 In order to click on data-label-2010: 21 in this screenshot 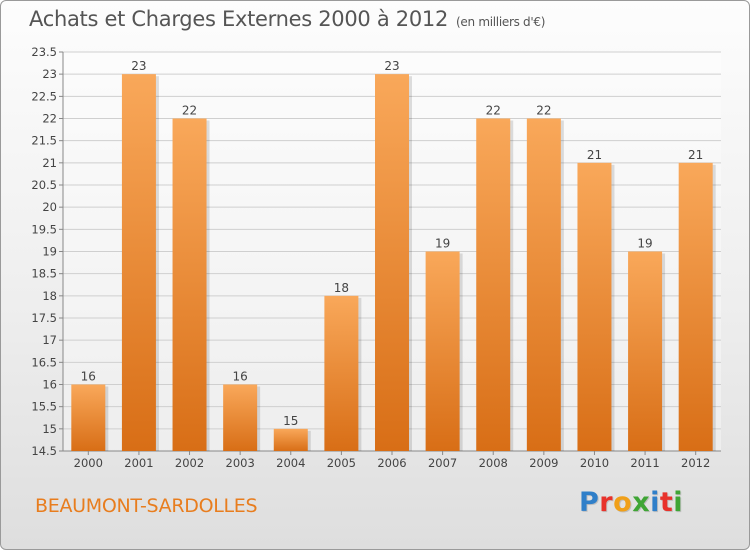, I will do `click(594, 155)`.